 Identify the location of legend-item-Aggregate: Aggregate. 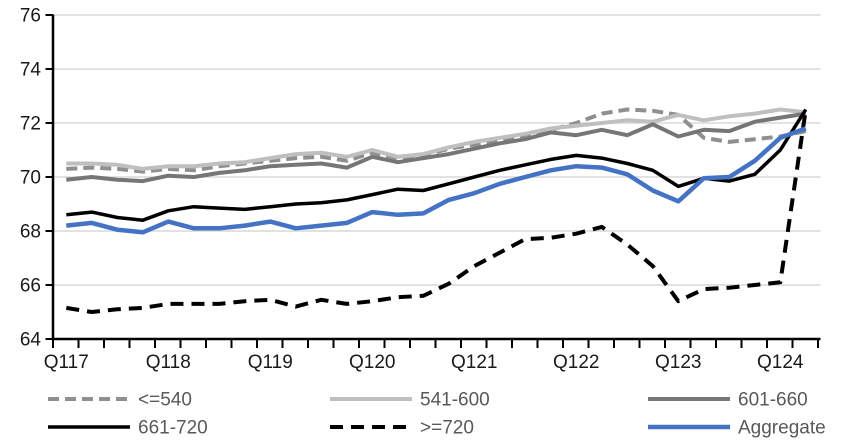
(737, 428).